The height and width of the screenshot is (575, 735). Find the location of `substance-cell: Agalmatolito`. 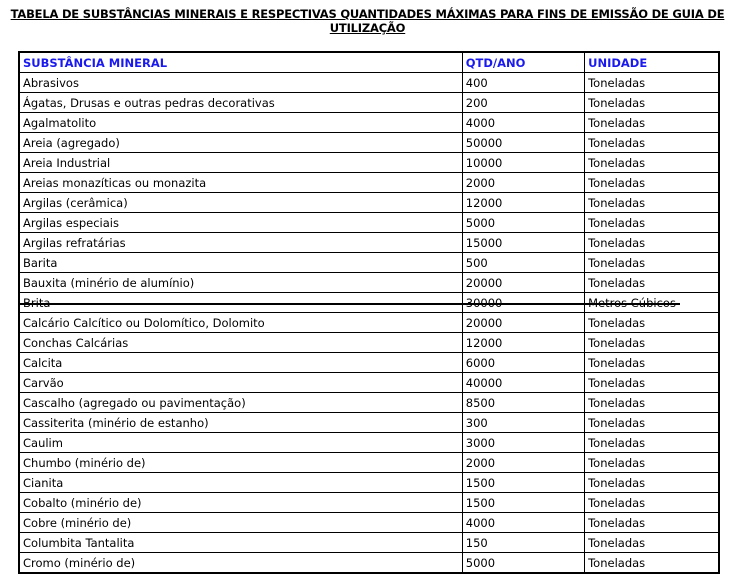

substance-cell: Agalmatolito is located at coordinates (240, 122).